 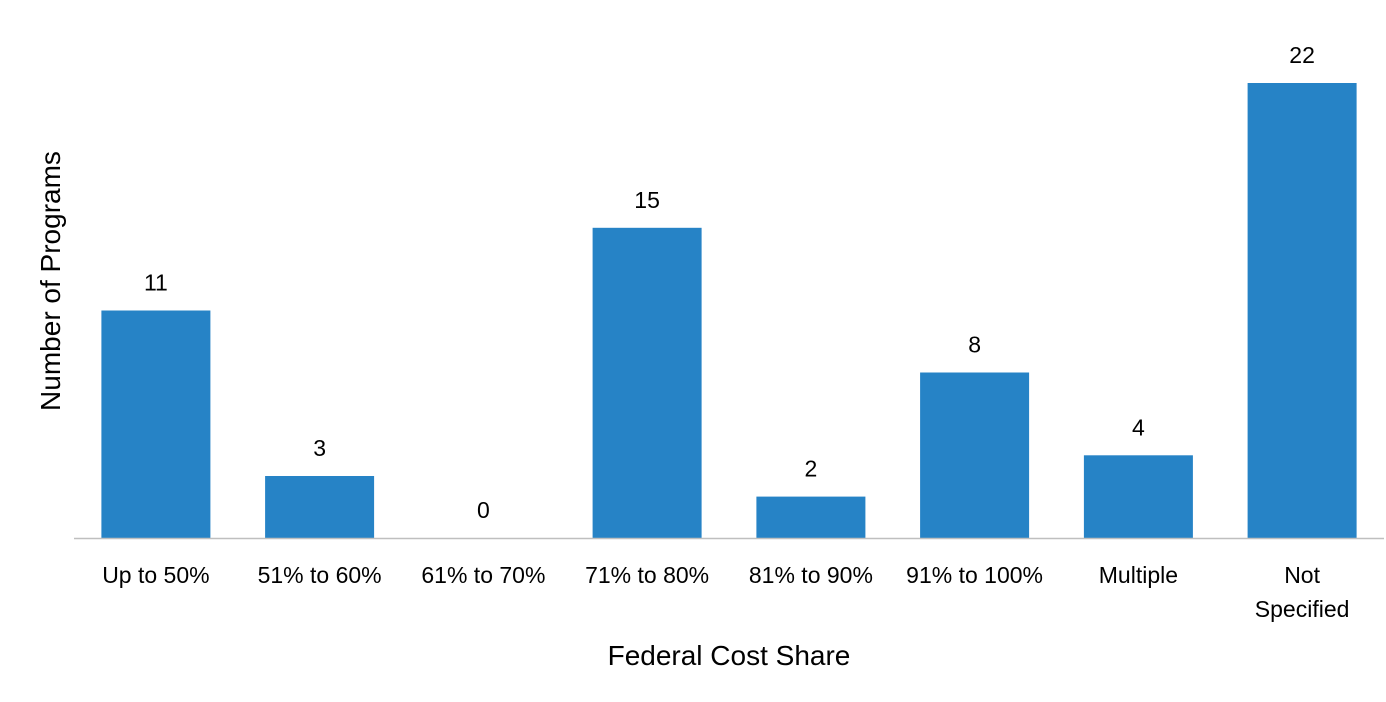 I want to click on x-tick-label-3: 71% to 80%, so click(x=647, y=575).